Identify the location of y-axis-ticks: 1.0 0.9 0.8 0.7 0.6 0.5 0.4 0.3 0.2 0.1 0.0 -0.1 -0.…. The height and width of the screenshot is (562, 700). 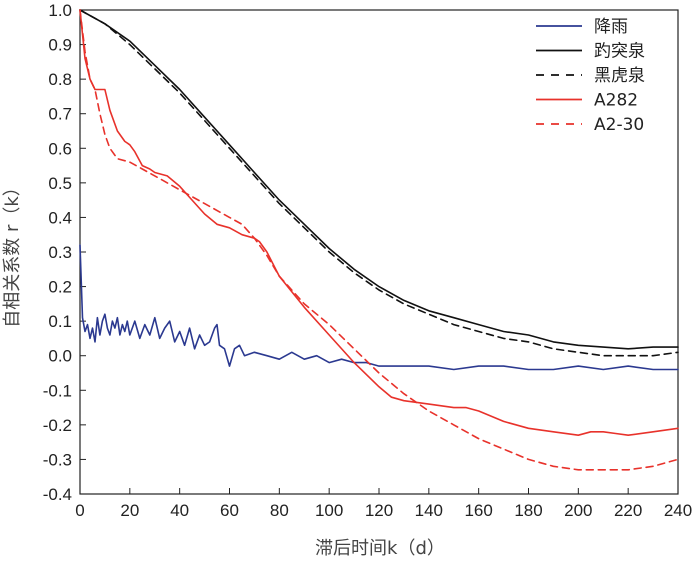
(64, 252).